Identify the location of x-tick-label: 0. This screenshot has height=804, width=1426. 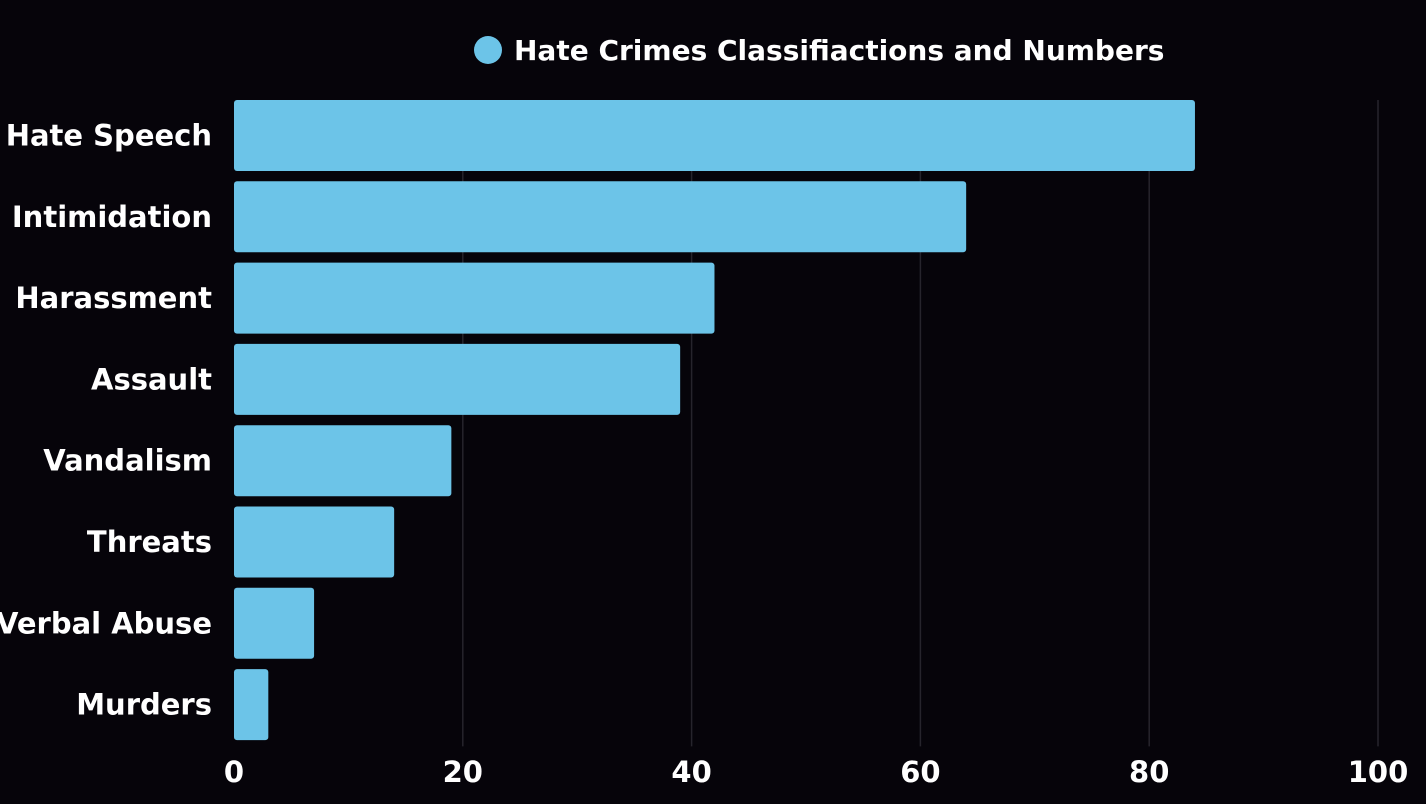
(234, 772).